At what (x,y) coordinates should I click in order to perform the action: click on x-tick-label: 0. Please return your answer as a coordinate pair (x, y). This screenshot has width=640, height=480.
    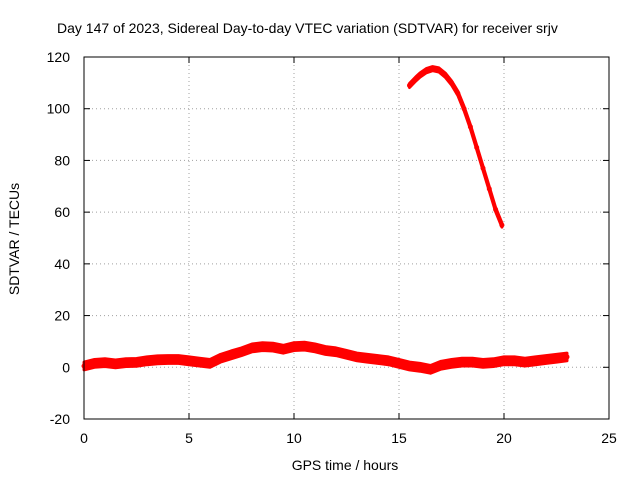
    Looking at the image, I should click on (84, 438).